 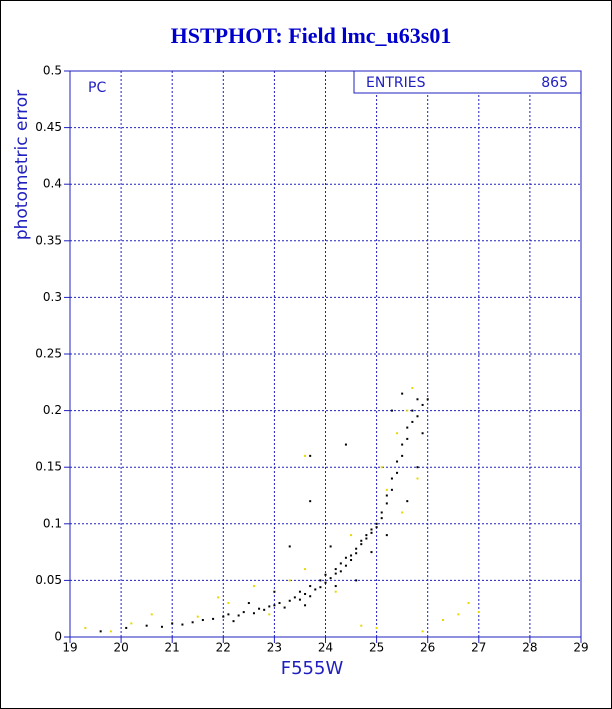 I want to click on x-tick-label: 24, so click(x=325, y=648).